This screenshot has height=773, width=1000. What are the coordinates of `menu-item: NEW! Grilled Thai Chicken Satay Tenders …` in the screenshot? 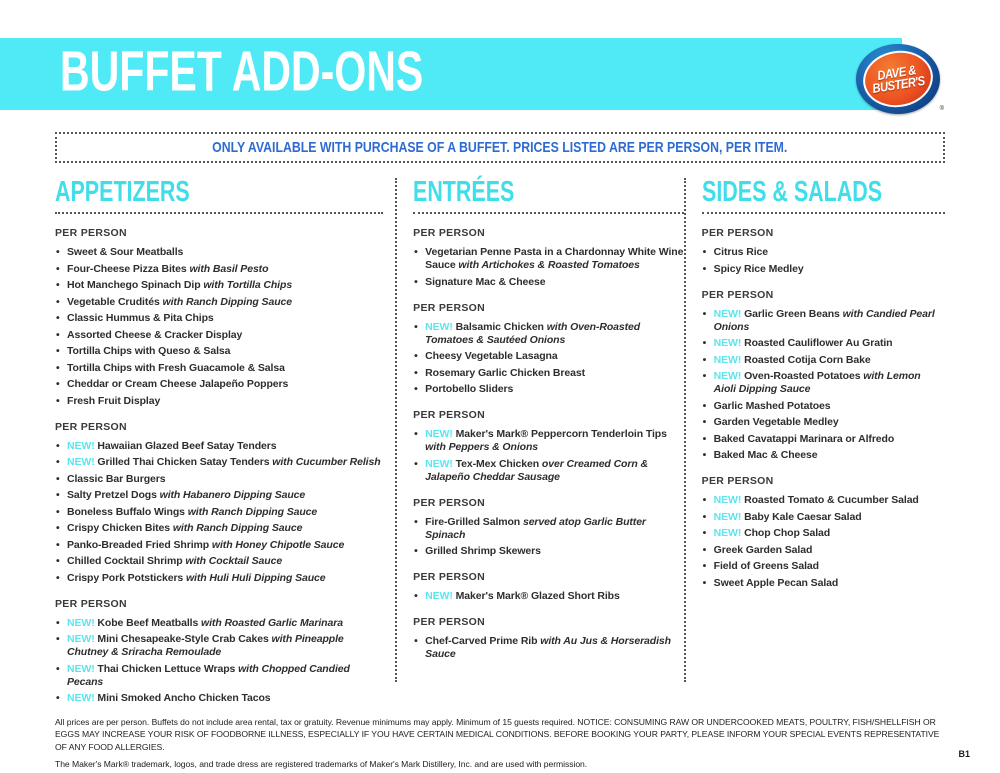 It's located at (219, 462).